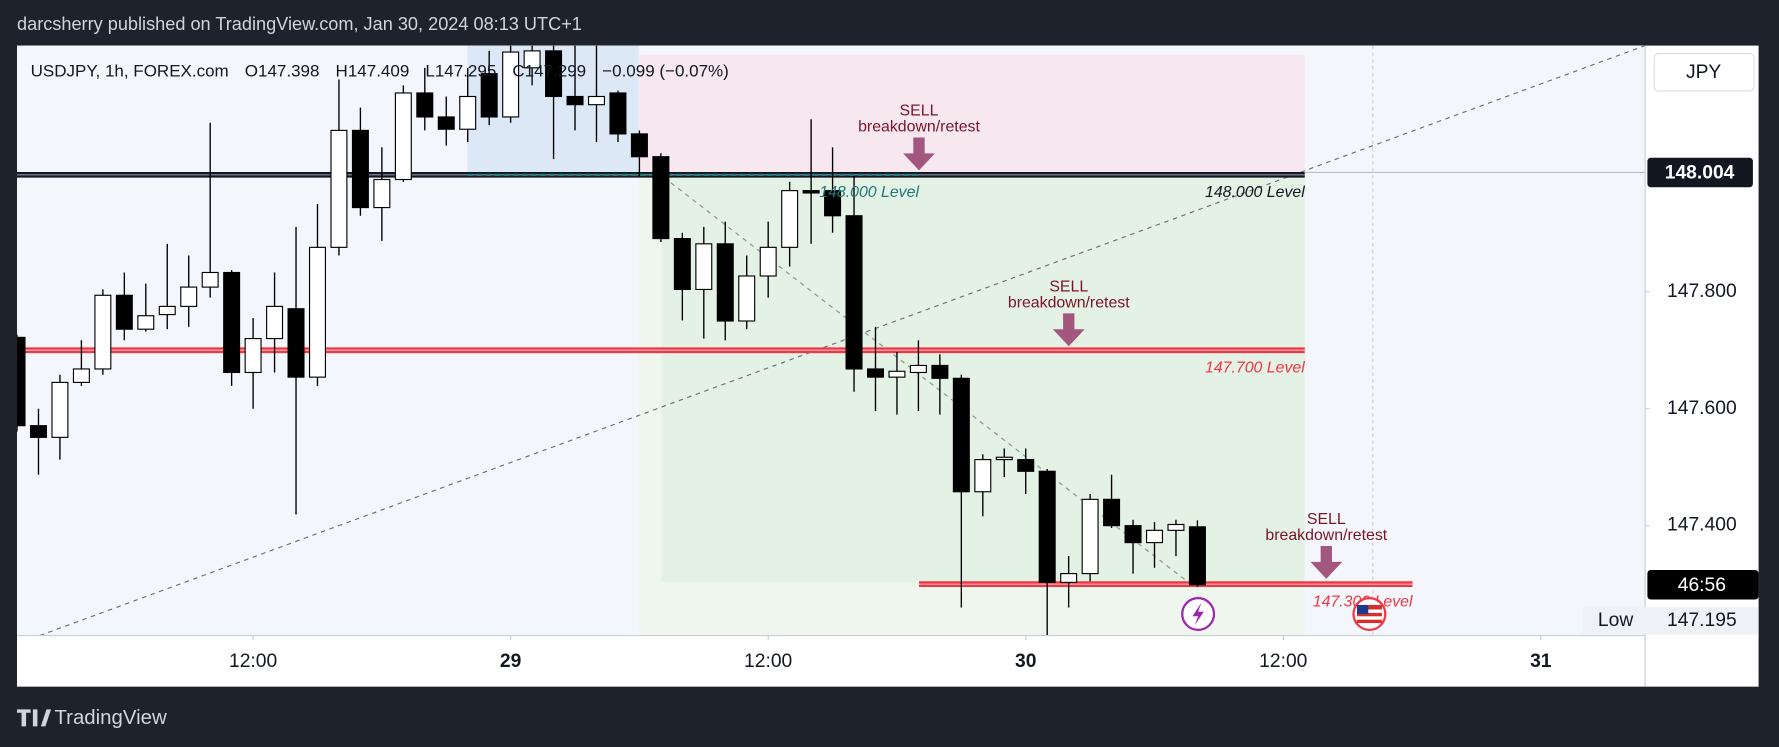 This screenshot has width=1779, height=747. I want to click on currency-label: JPY, so click(1703, 72).